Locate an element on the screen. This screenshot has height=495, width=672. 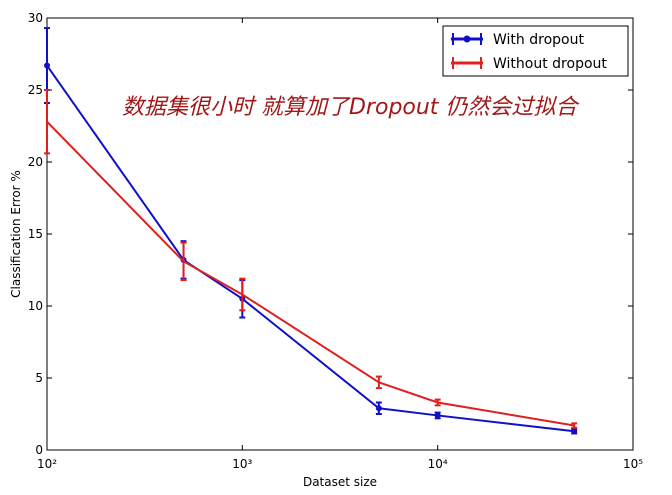
y-tick-label: 10 is located at coordinates (35, 306).